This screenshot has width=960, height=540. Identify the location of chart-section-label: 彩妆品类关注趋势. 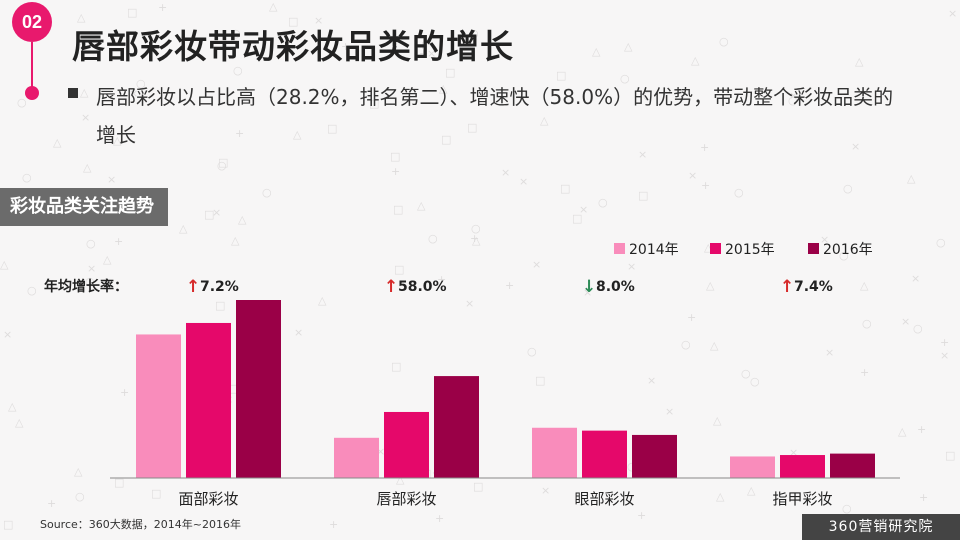
(84, 207).